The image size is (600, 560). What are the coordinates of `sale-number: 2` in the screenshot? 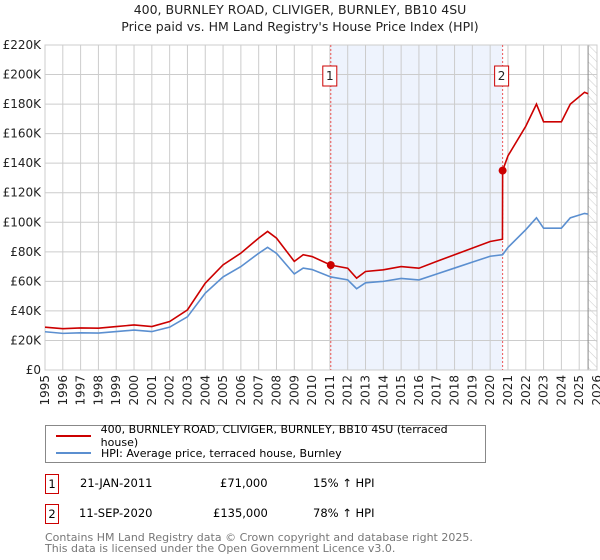 It's located at (52, 514).